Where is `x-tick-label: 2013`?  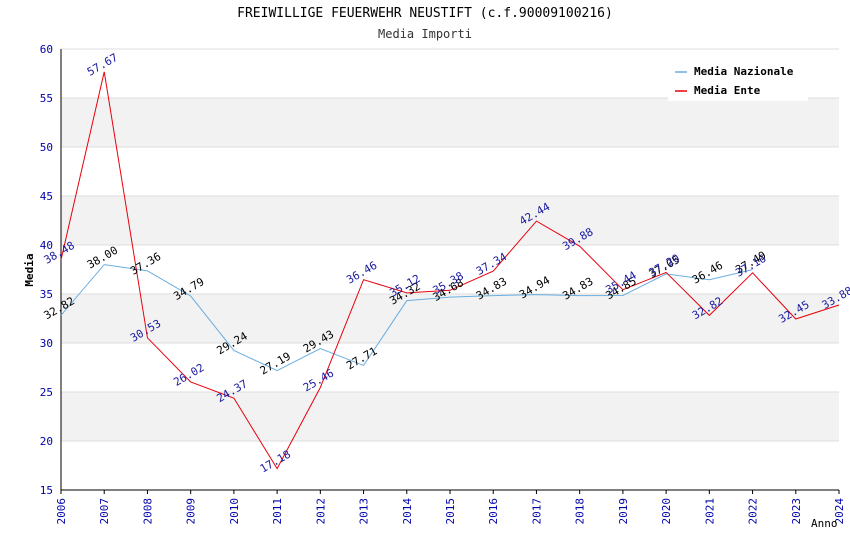
x-tick-label: 2013 is located at coordinates (364, 511).